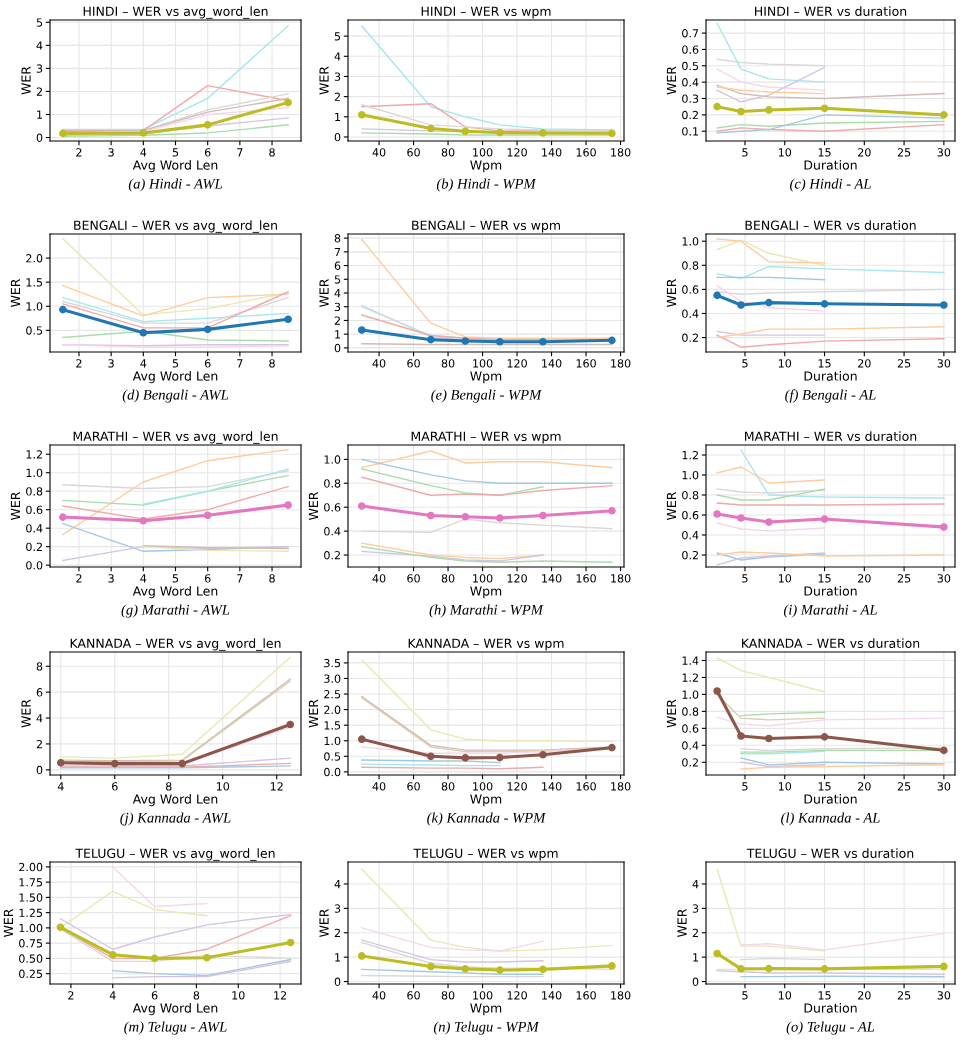 This screenshot has width=964, height=1049. Describe the element at coordinates (337, 265) in the screenshot. I see `y-tick-label: 6` at that location.